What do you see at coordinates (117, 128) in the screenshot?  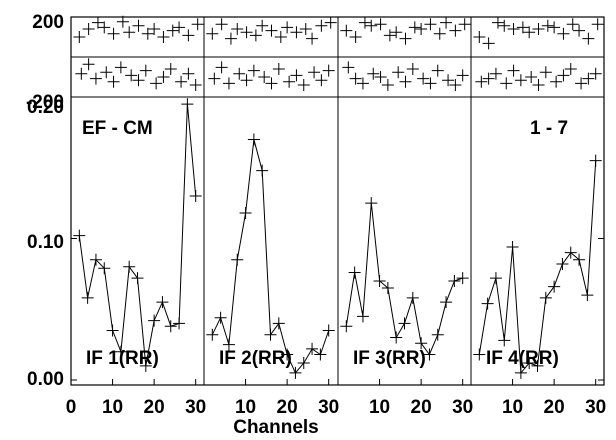 I see `corner-label-left: EF - CM` at bounding box center [117, 128].